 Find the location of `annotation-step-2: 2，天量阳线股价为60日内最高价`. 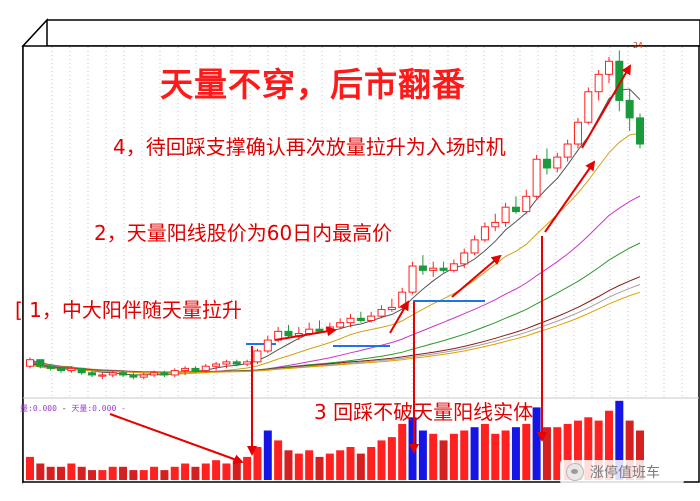

annotation-step-2: 2，天量阳线股价为60日内最高价 is located at coordinates (243, 233).